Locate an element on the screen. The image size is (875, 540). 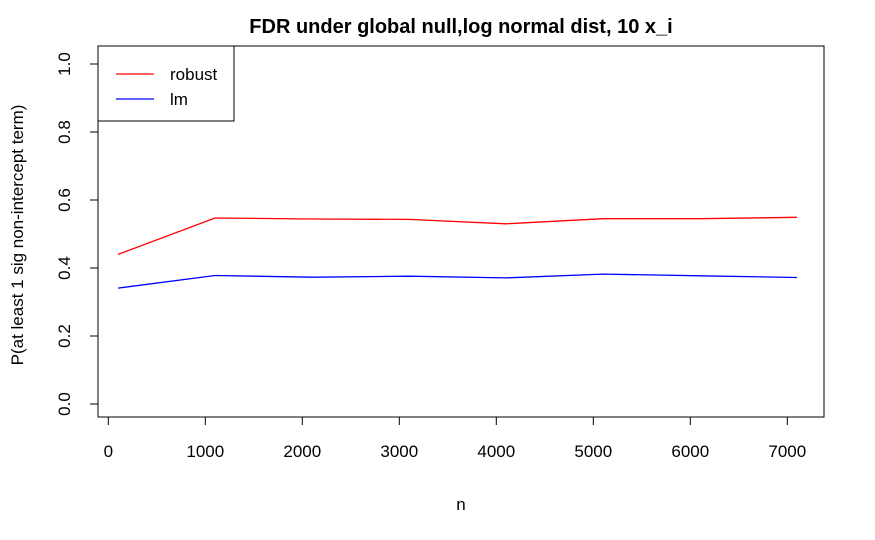
series-line-lm is located at coordinates (457, 281).